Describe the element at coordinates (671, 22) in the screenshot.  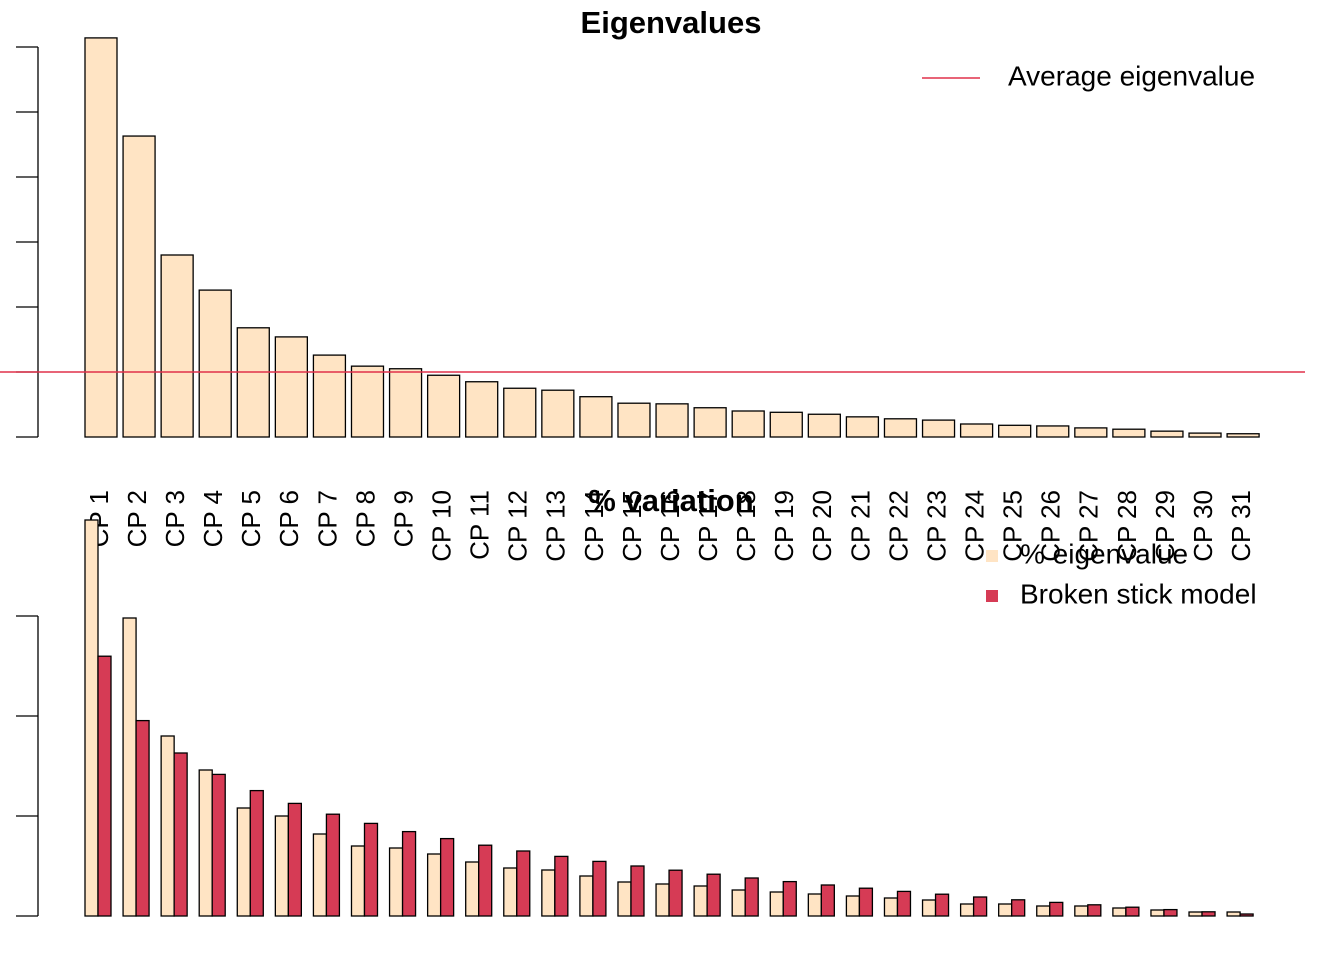
I see `chart-title: Eigenvalues` at that location.